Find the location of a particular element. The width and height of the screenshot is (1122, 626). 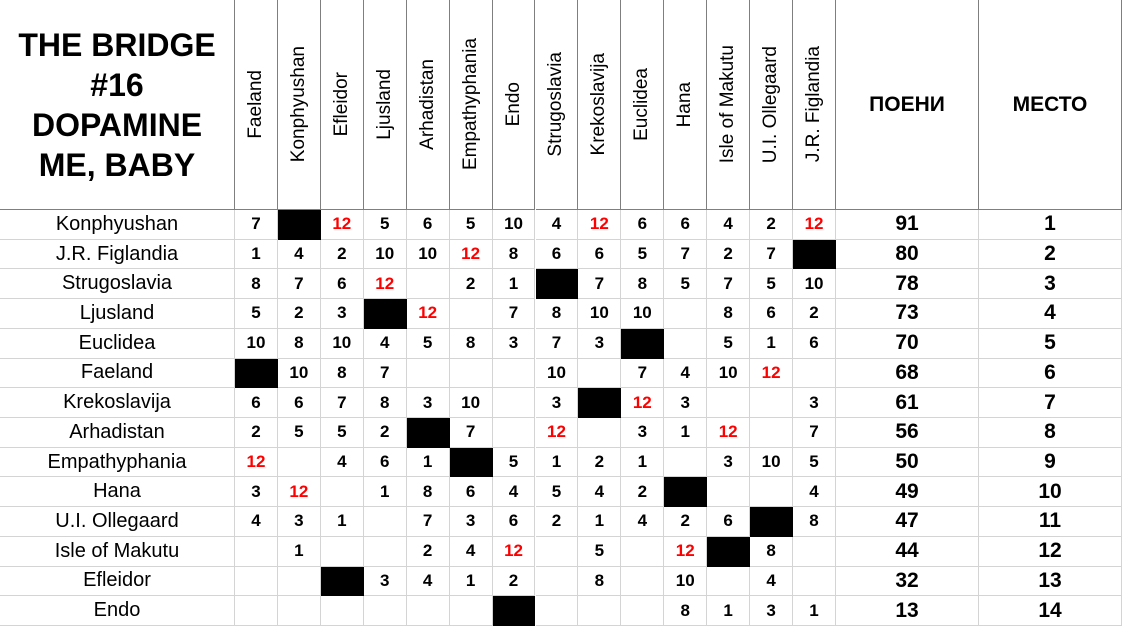

points-cell: 44 is located at coordinates (907, 551).